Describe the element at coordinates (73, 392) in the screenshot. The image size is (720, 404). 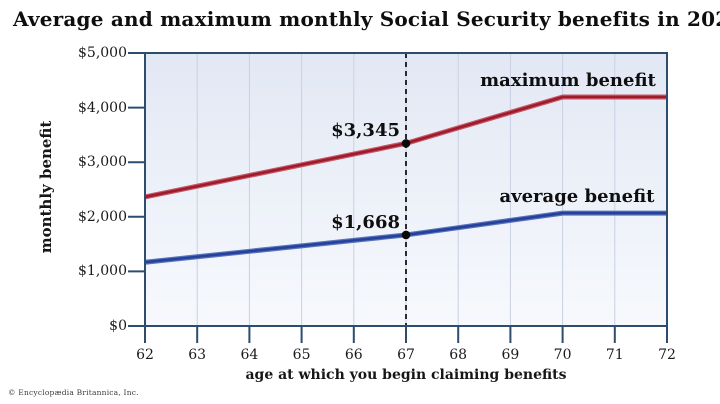
I see `copyright-notice: © Encyclopædia Britannica, Inc.` at that location.